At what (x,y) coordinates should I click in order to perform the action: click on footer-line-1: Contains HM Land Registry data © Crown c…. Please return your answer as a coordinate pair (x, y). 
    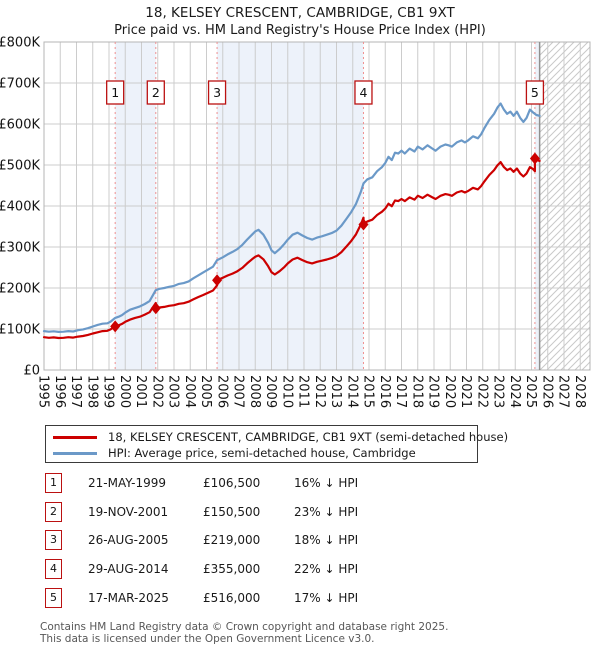
    Looking at the image, I should click on (244, 627).